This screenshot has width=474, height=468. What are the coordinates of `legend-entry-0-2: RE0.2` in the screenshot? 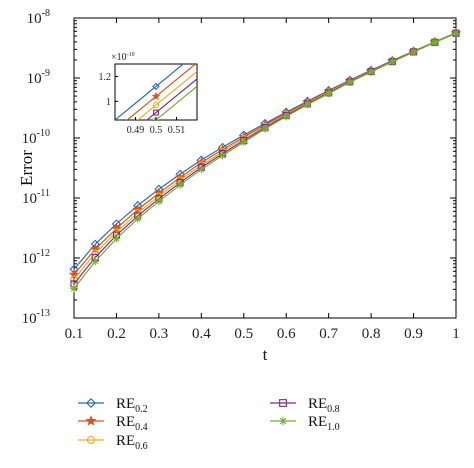 It's located at (113, 405).